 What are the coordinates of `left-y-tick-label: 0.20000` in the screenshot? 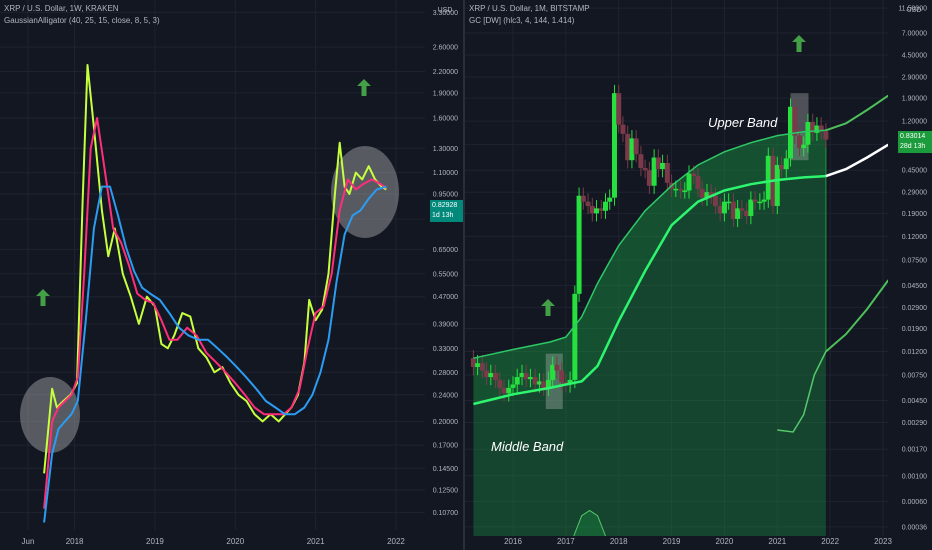 It's located at (445, 422).